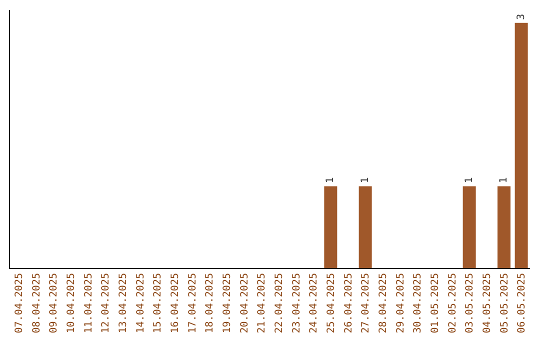 The width and height of the screenshot is (540, 340). I want to click on x-tick-label: 24.04.2025, so click(314, 303).